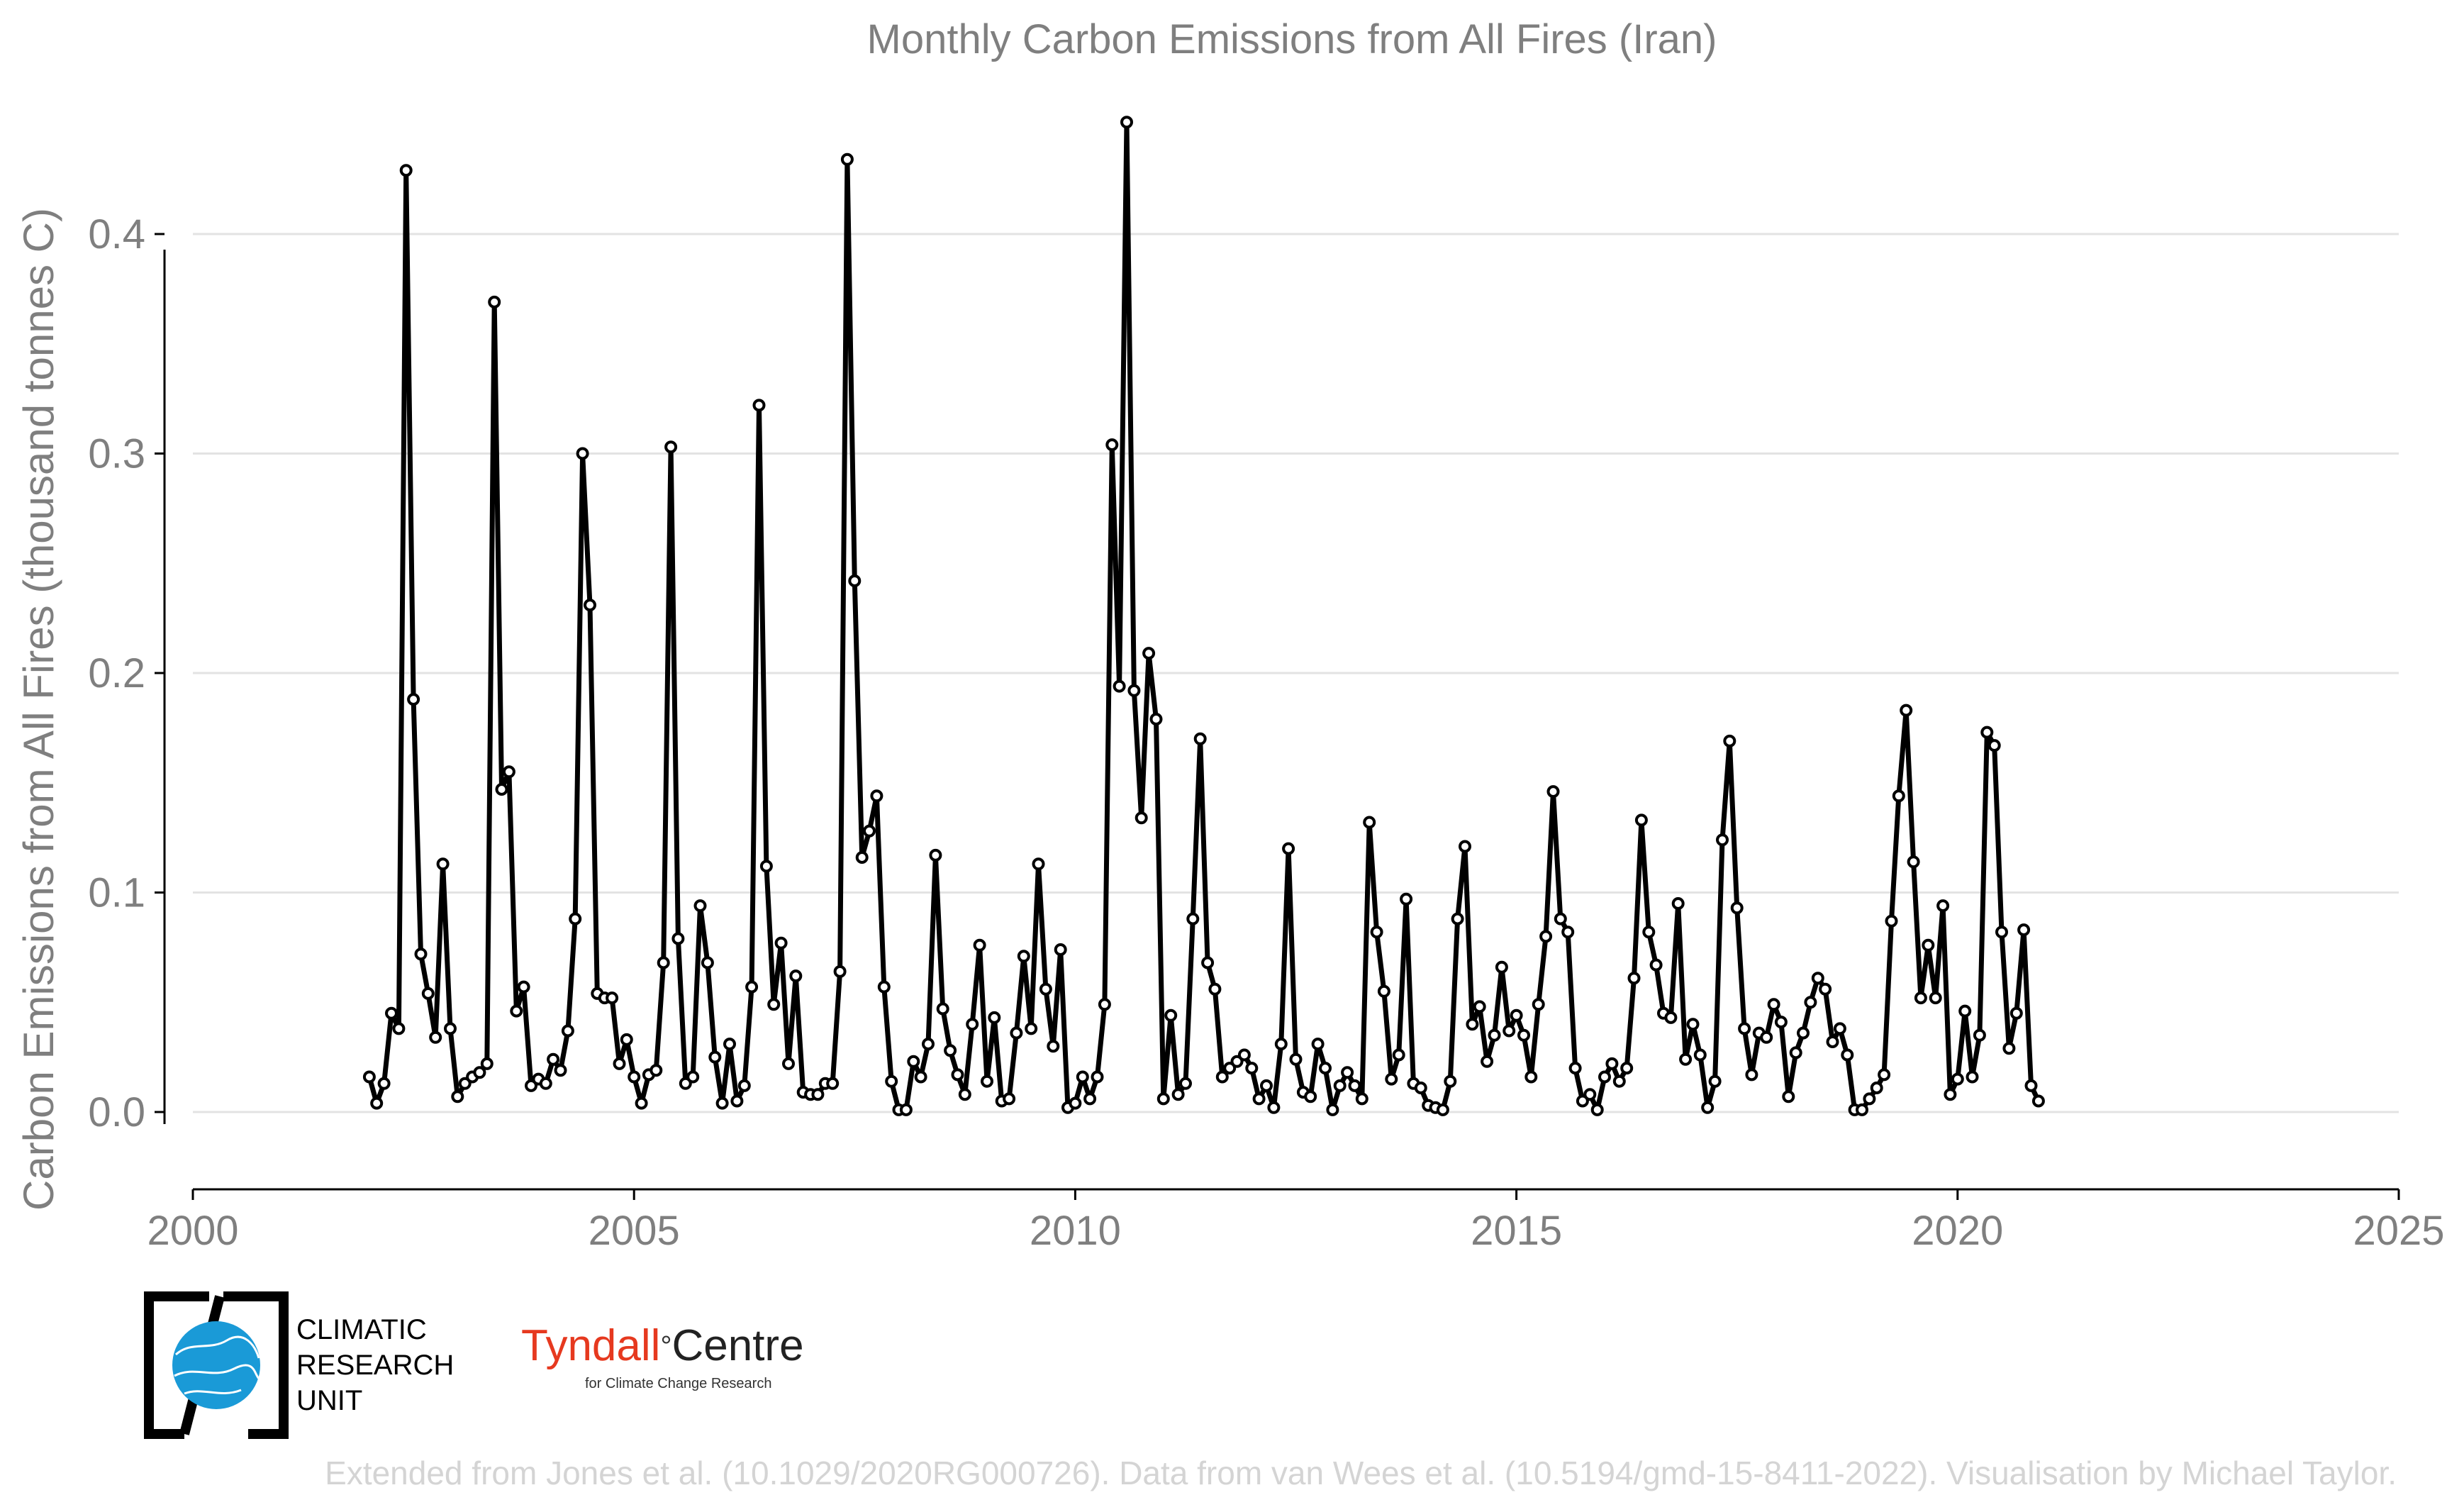  I want to click on cru-line-1: CLIMATIC, so click(361, 1329).